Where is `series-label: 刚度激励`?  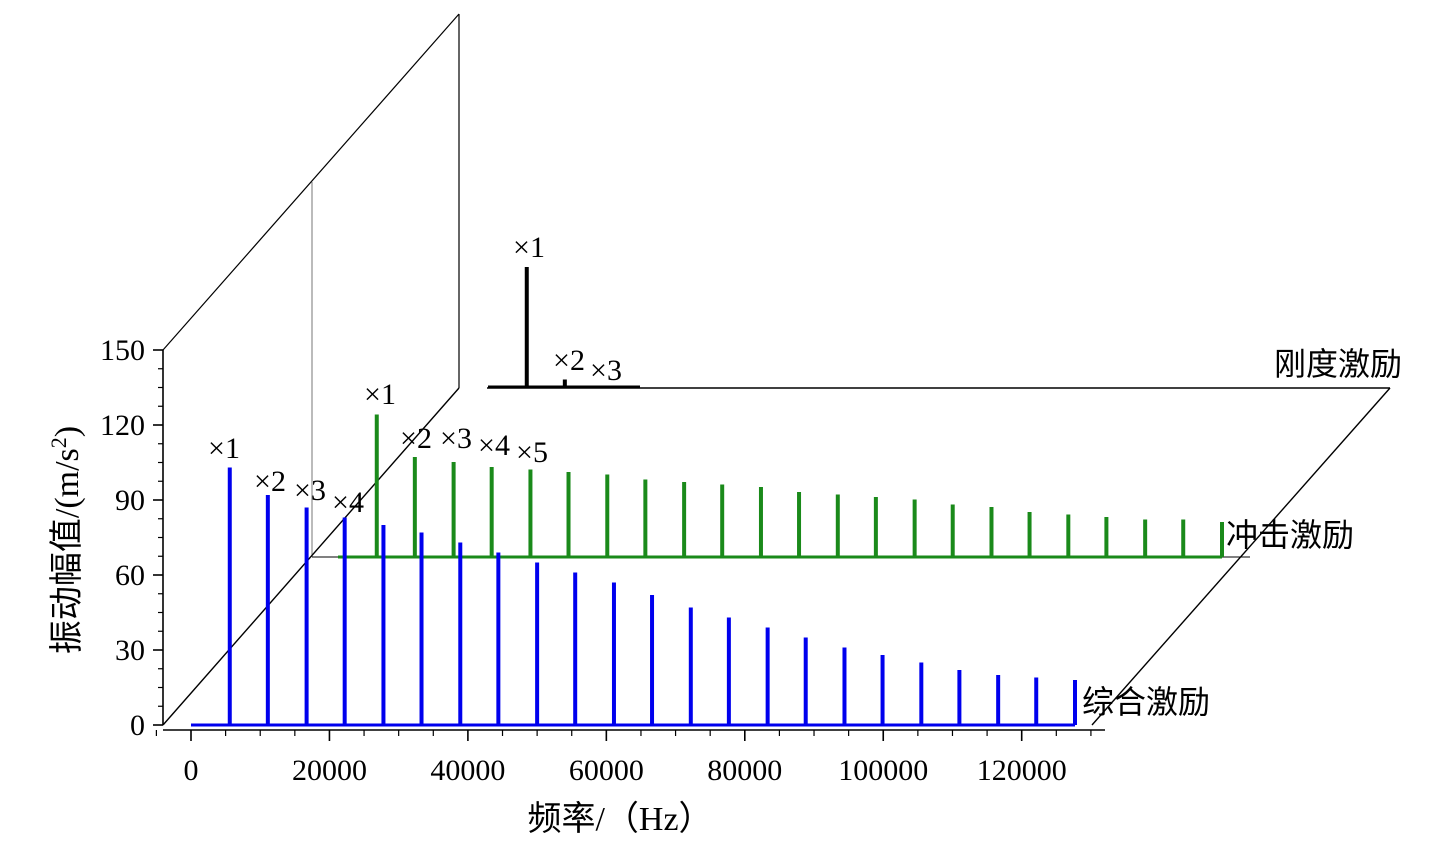 series-label: 刚度激励 is located at coordinates (1338, 364).